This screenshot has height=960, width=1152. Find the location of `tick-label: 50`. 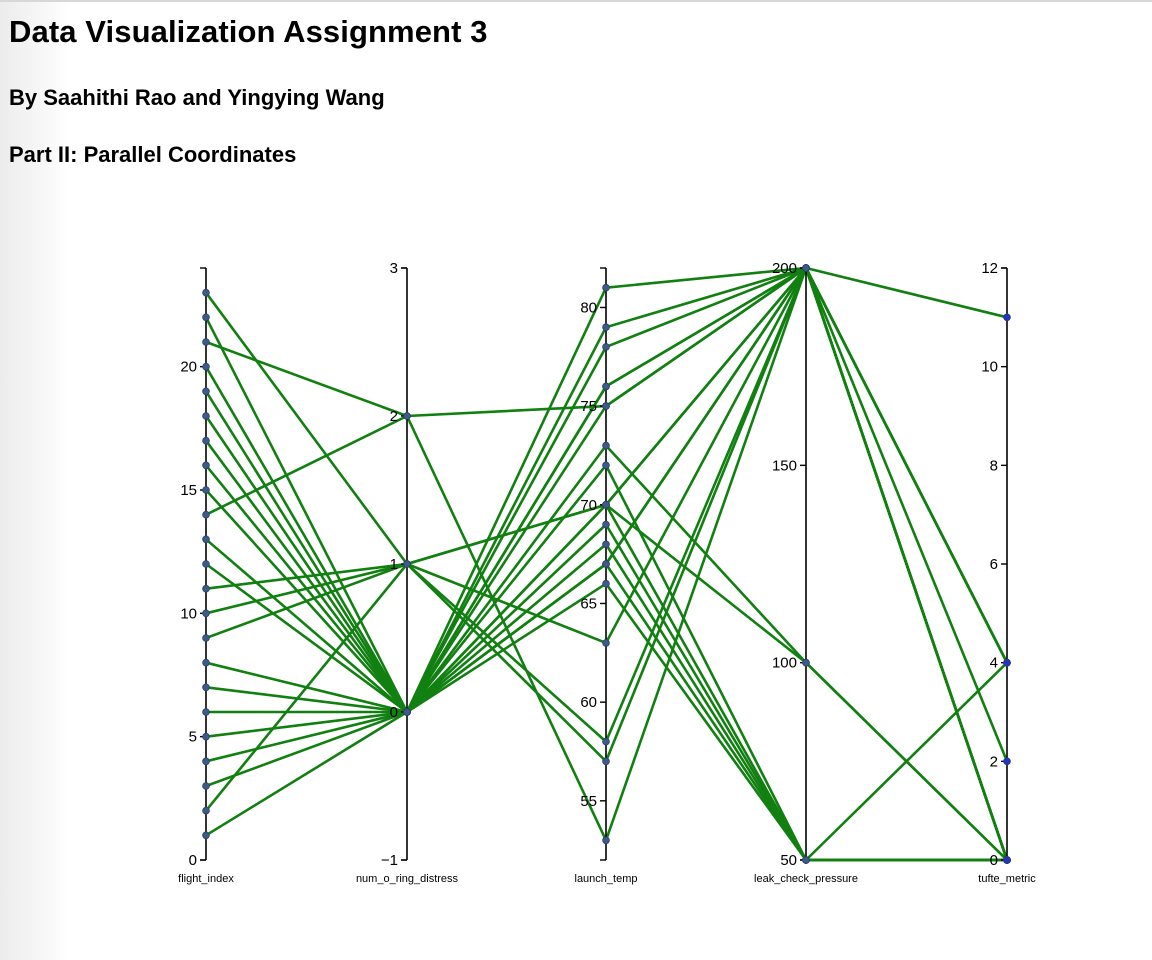

tick-label: 50 is located at coordinates (788, 860).